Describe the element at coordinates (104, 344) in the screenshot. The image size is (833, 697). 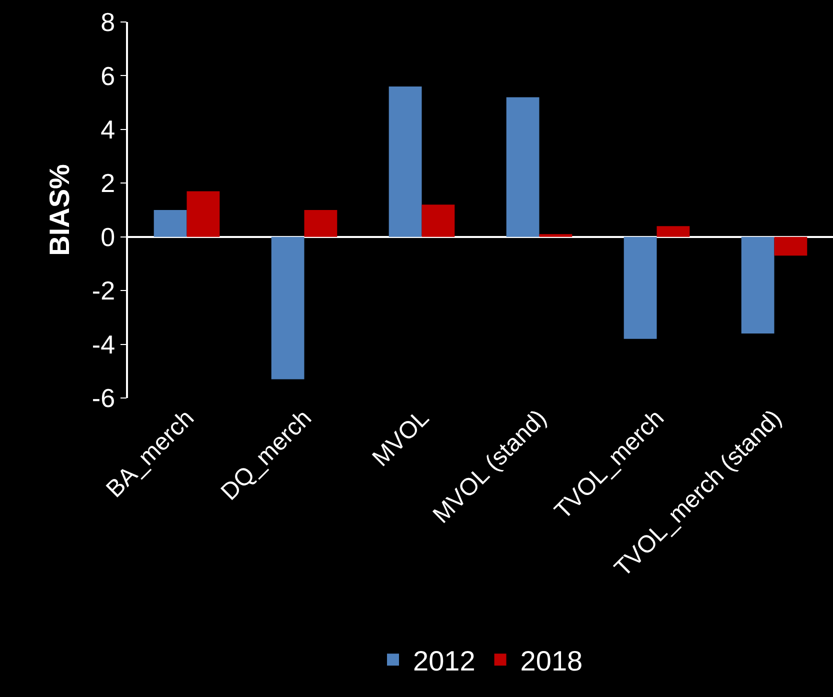
I see `y-tick-label: -4` at that location.